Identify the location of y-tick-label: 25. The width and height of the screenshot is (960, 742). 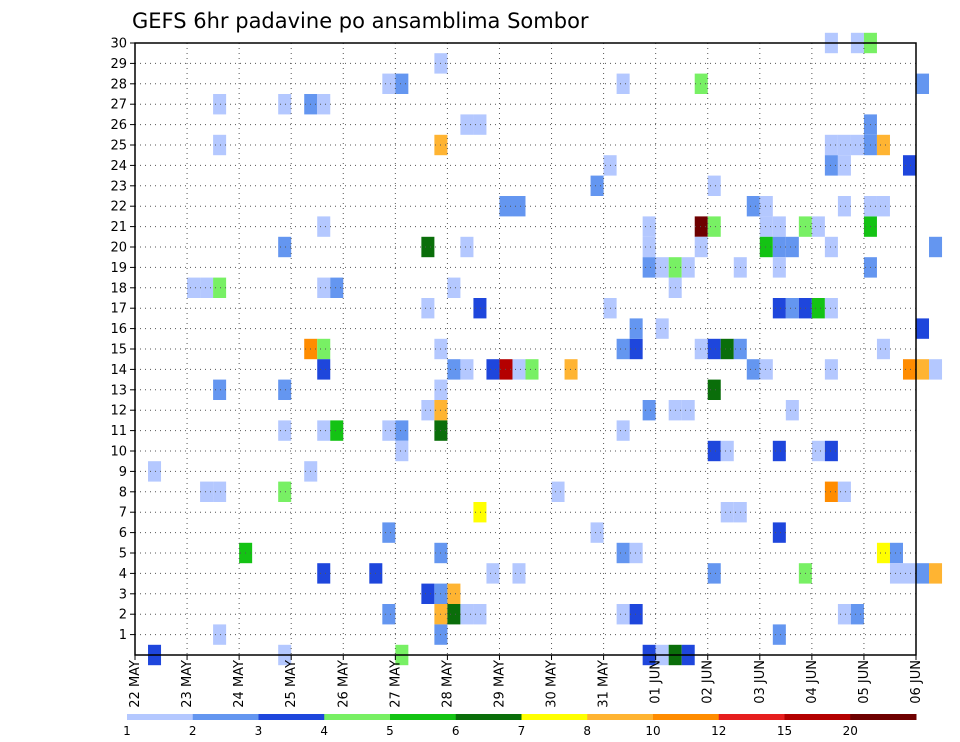
(118, 146).